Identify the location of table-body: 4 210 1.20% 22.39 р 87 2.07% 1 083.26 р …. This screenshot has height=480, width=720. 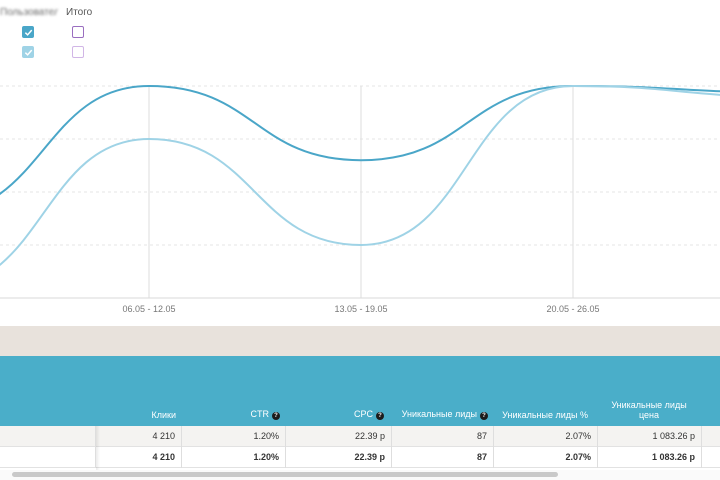
(360, 448).